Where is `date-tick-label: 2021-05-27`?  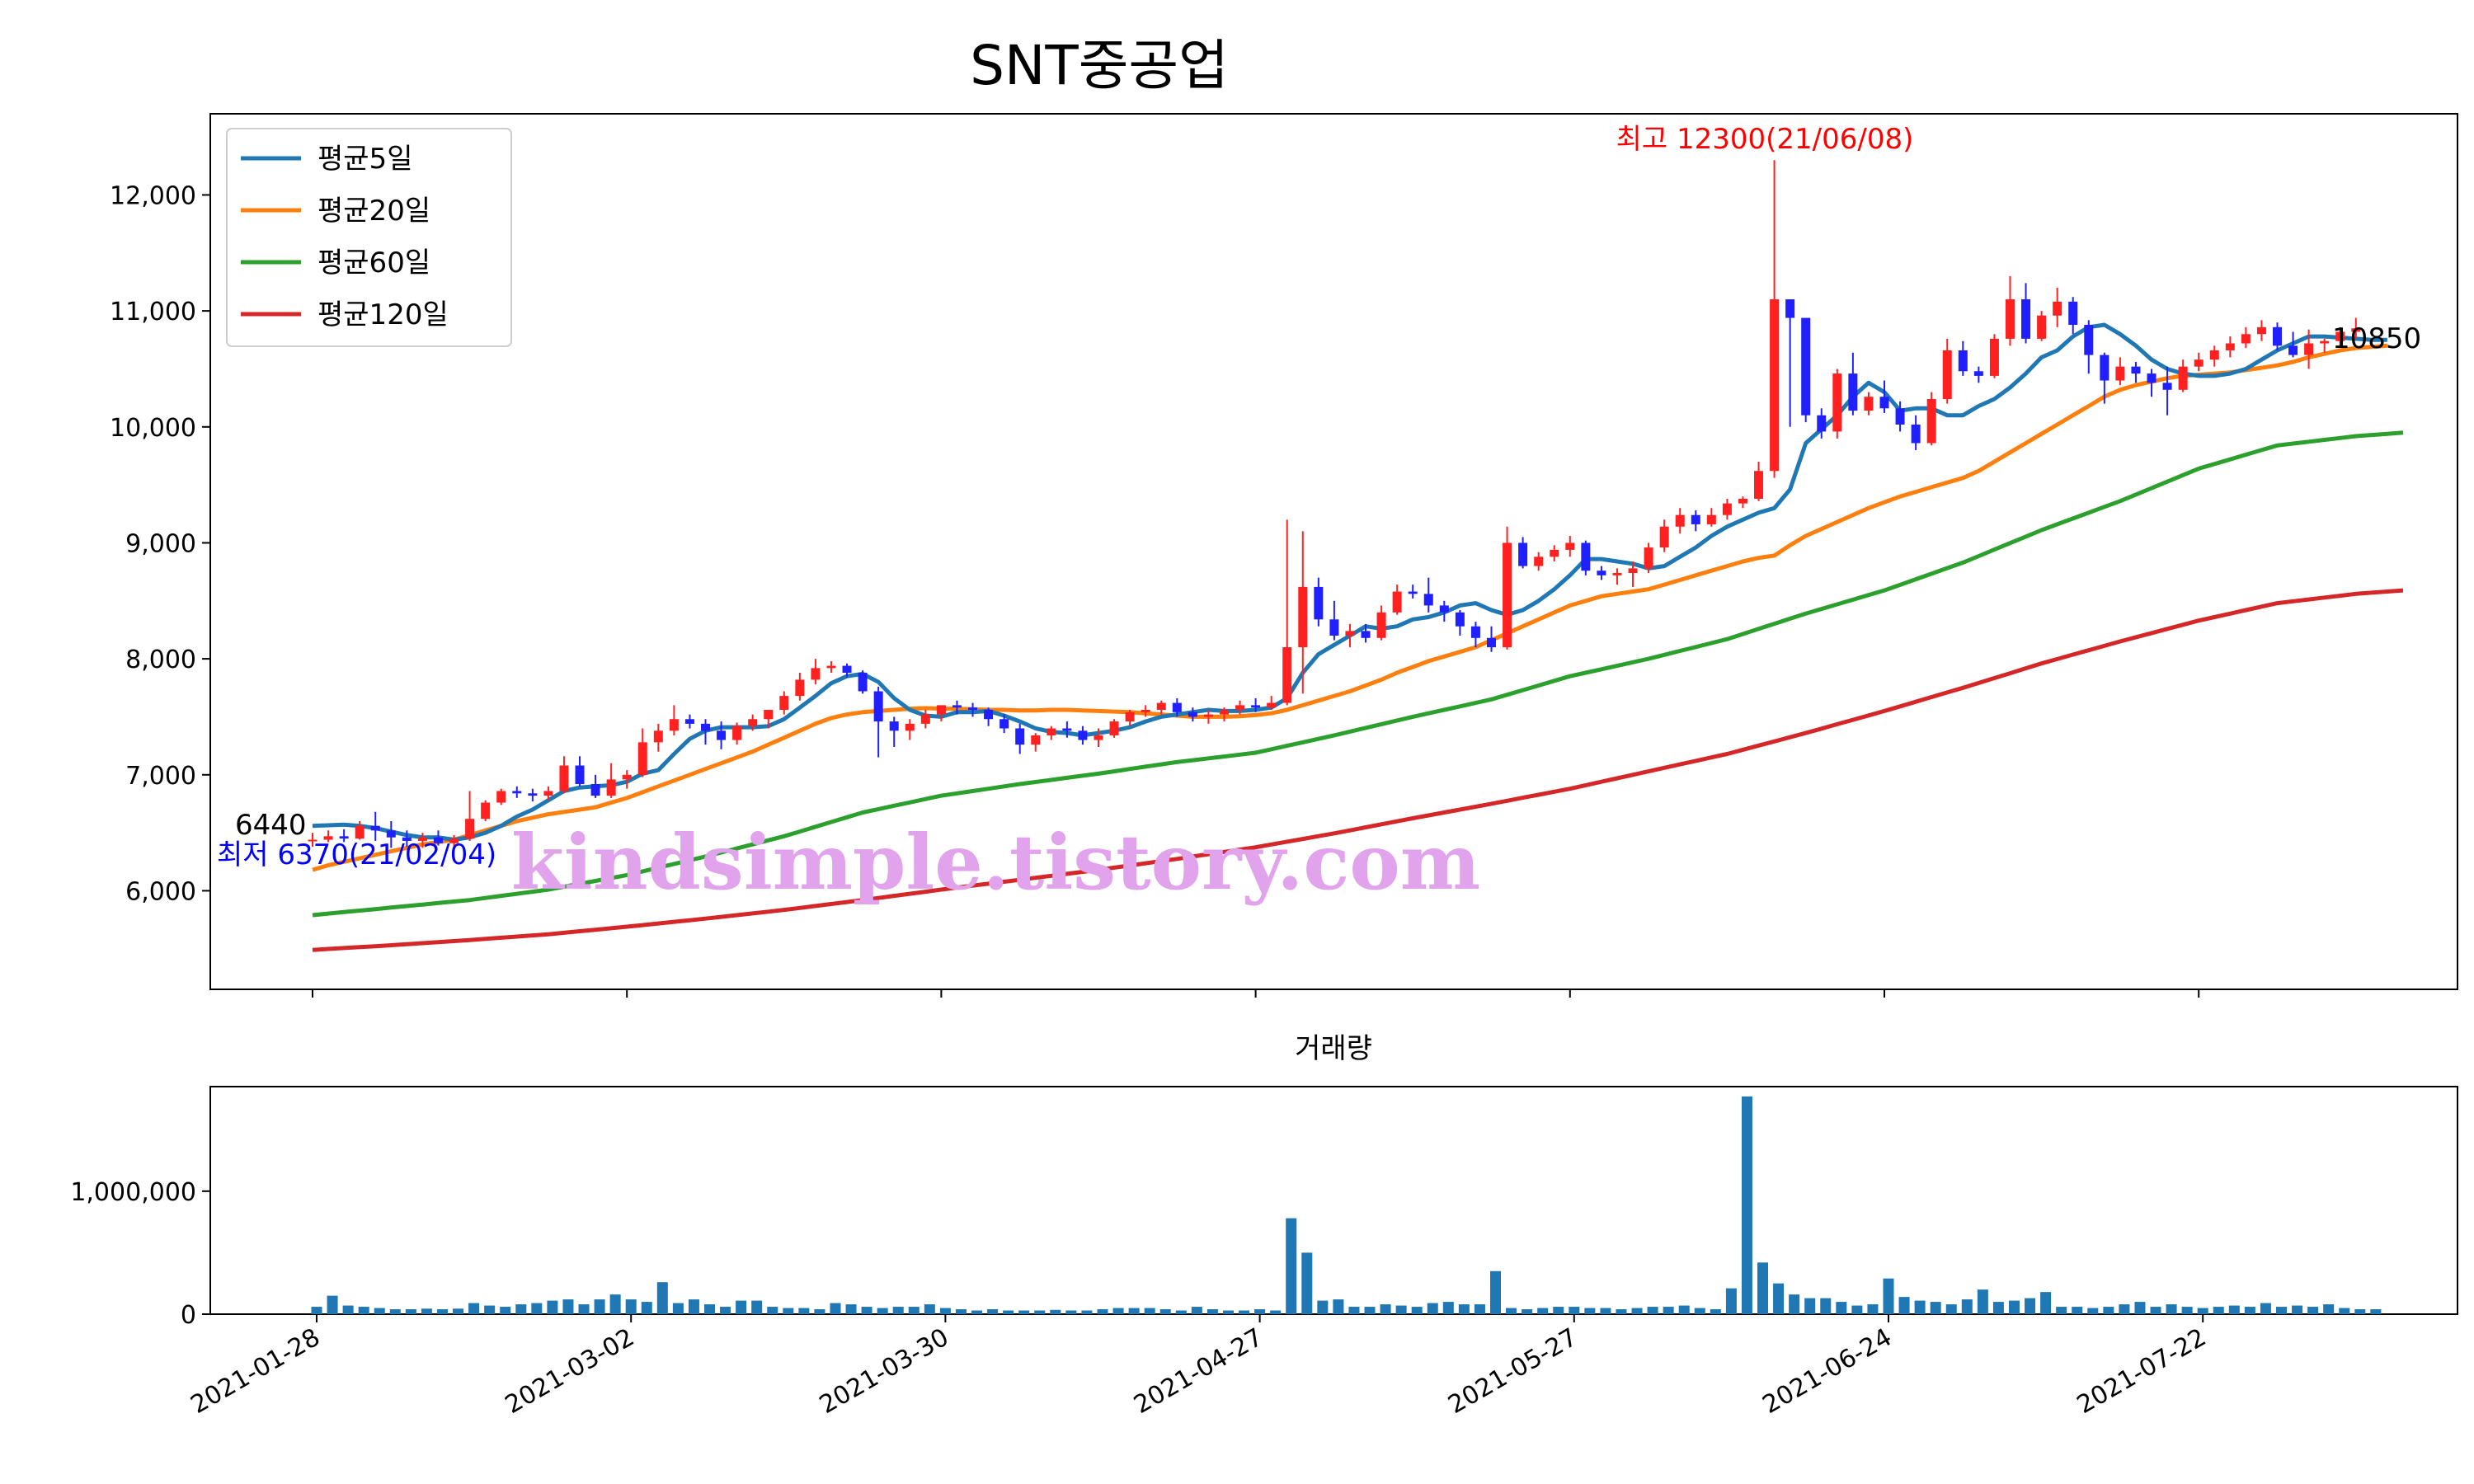
date-tick-label: 2021-05-27 is located at coordinates (1512, 1371).